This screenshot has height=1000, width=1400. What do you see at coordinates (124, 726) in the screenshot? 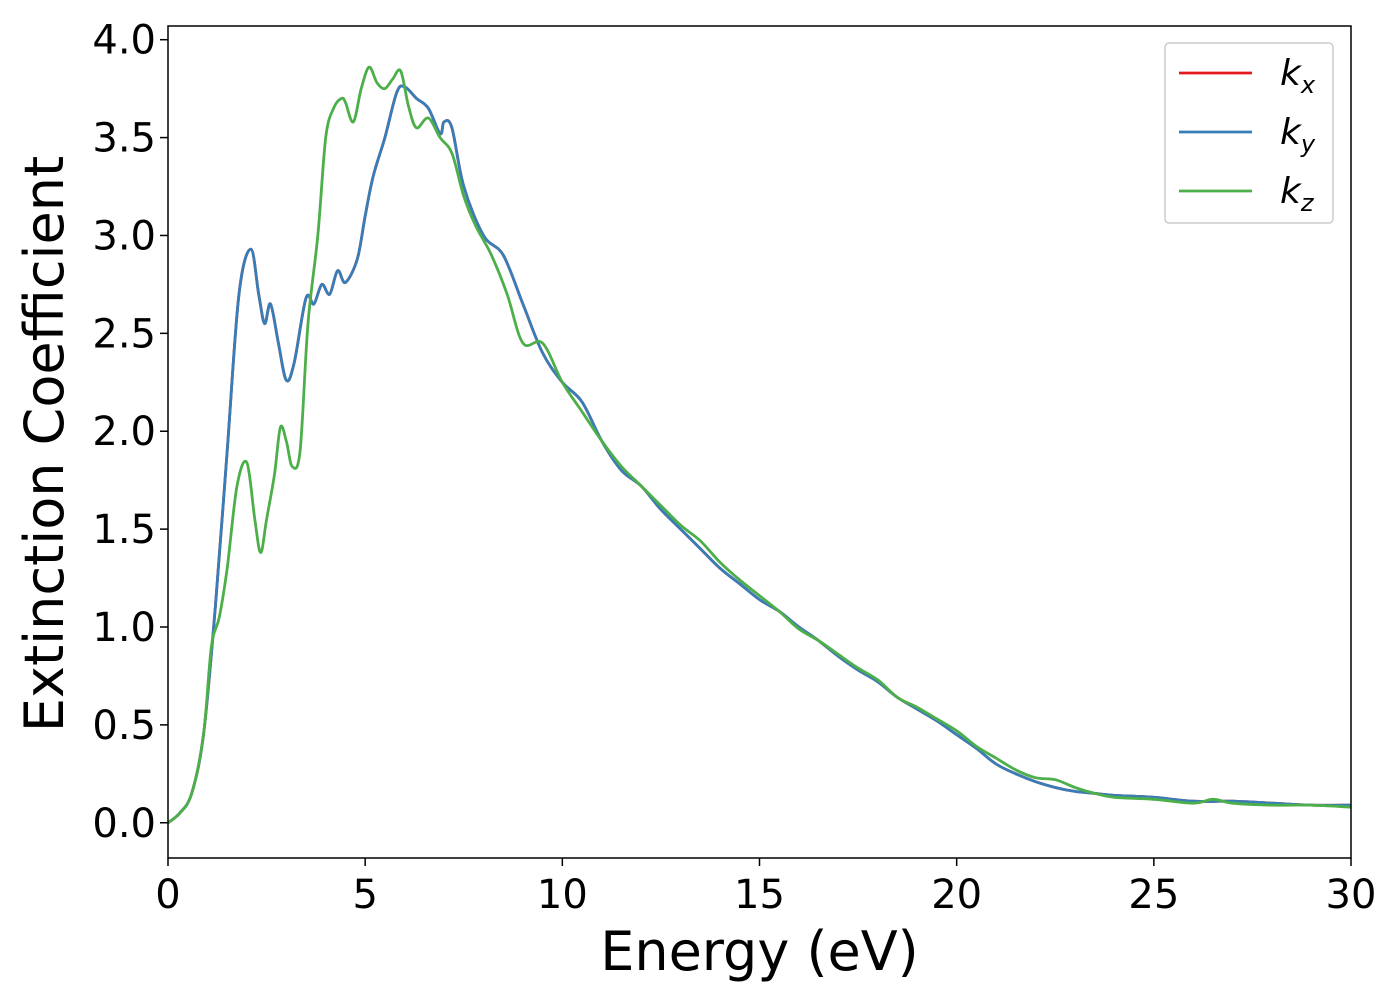
I see `y-tick-label: 0.5` at bounding box center [124, 726].